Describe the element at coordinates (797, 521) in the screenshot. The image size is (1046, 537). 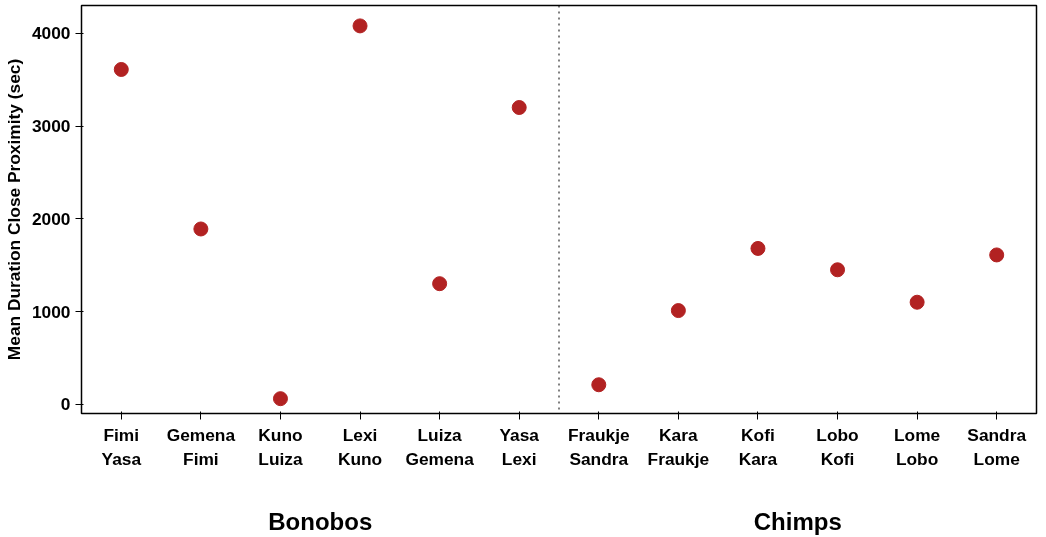
I see `text: Chimps` at that location.